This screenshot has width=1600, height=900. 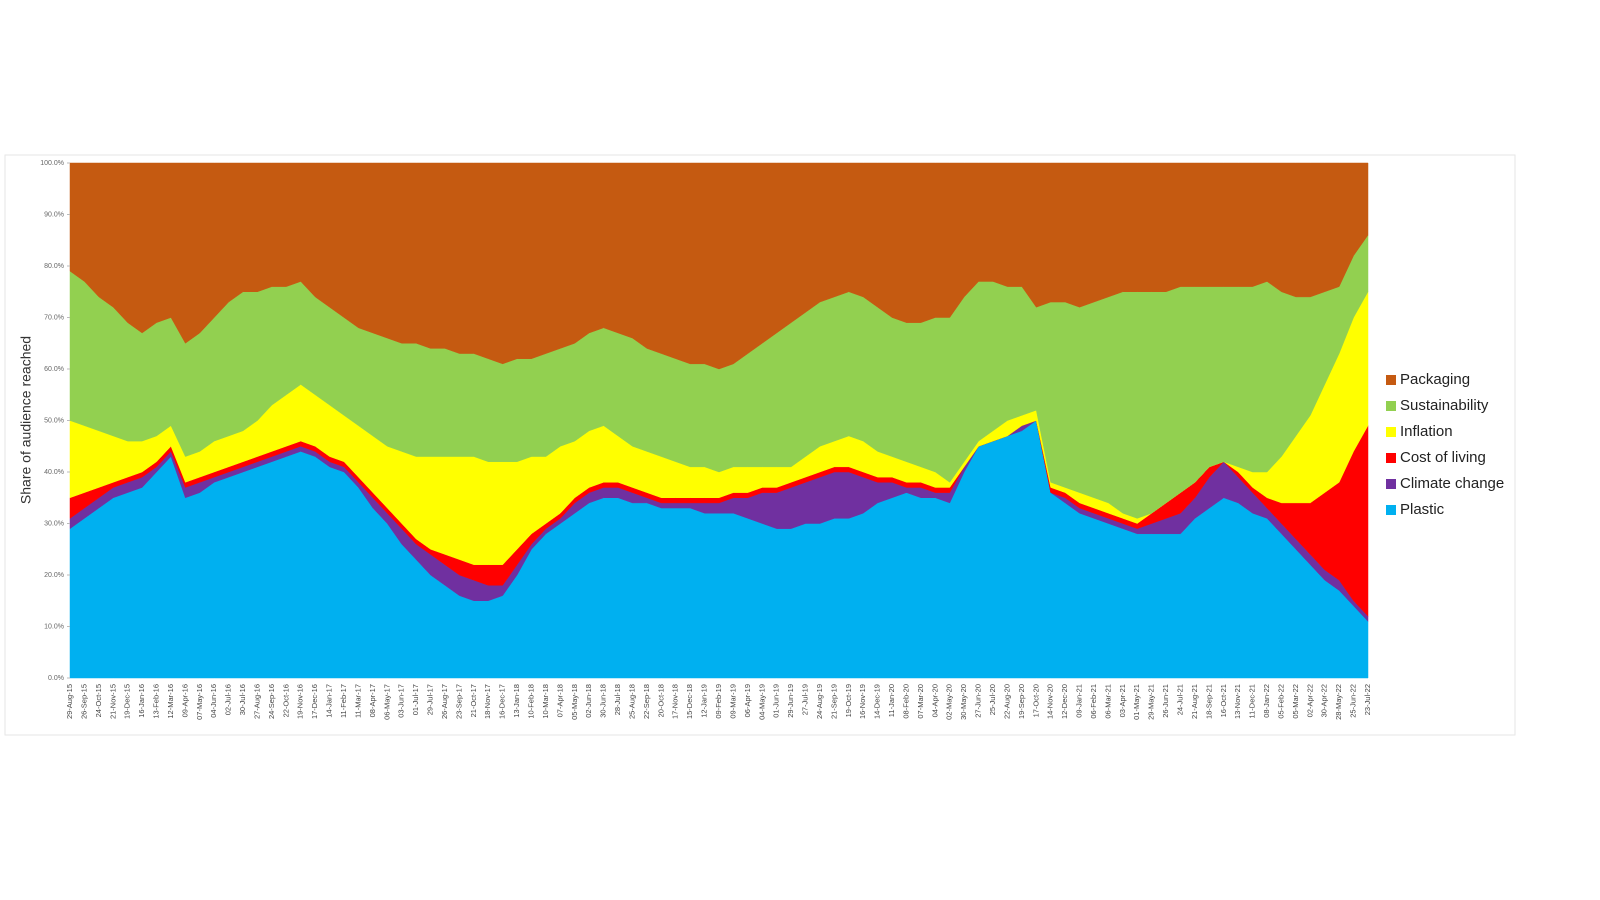 What do you see at coordinates (54, 266) in the screenshot?
I see `y-tick-label: 80.0%` at bounding box center [54, 266].